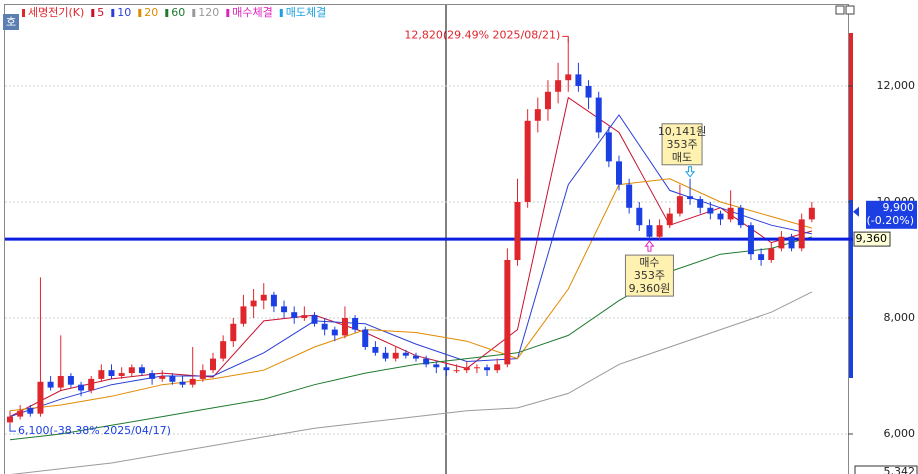  What do you see at coordinates (178, 12) in the screenshot?
I see `legend-entry: 60` at bounding box center [178, 12].